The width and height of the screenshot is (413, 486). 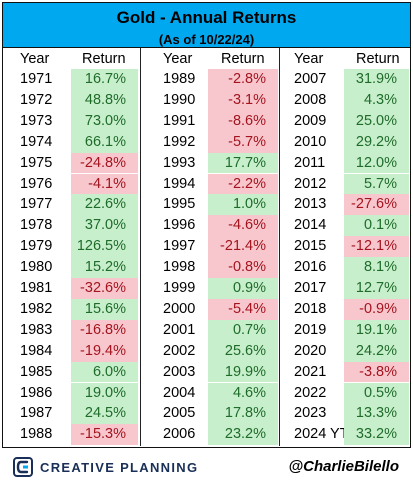 I want to click on positive-return-cell: 1.0%, so click(x=243, y=205).